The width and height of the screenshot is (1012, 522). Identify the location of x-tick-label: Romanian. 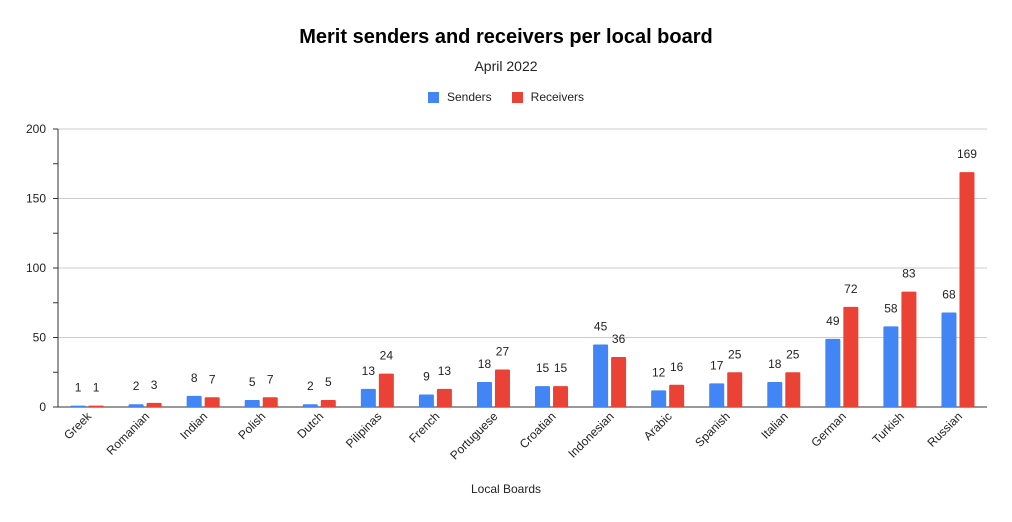
(128, 433).